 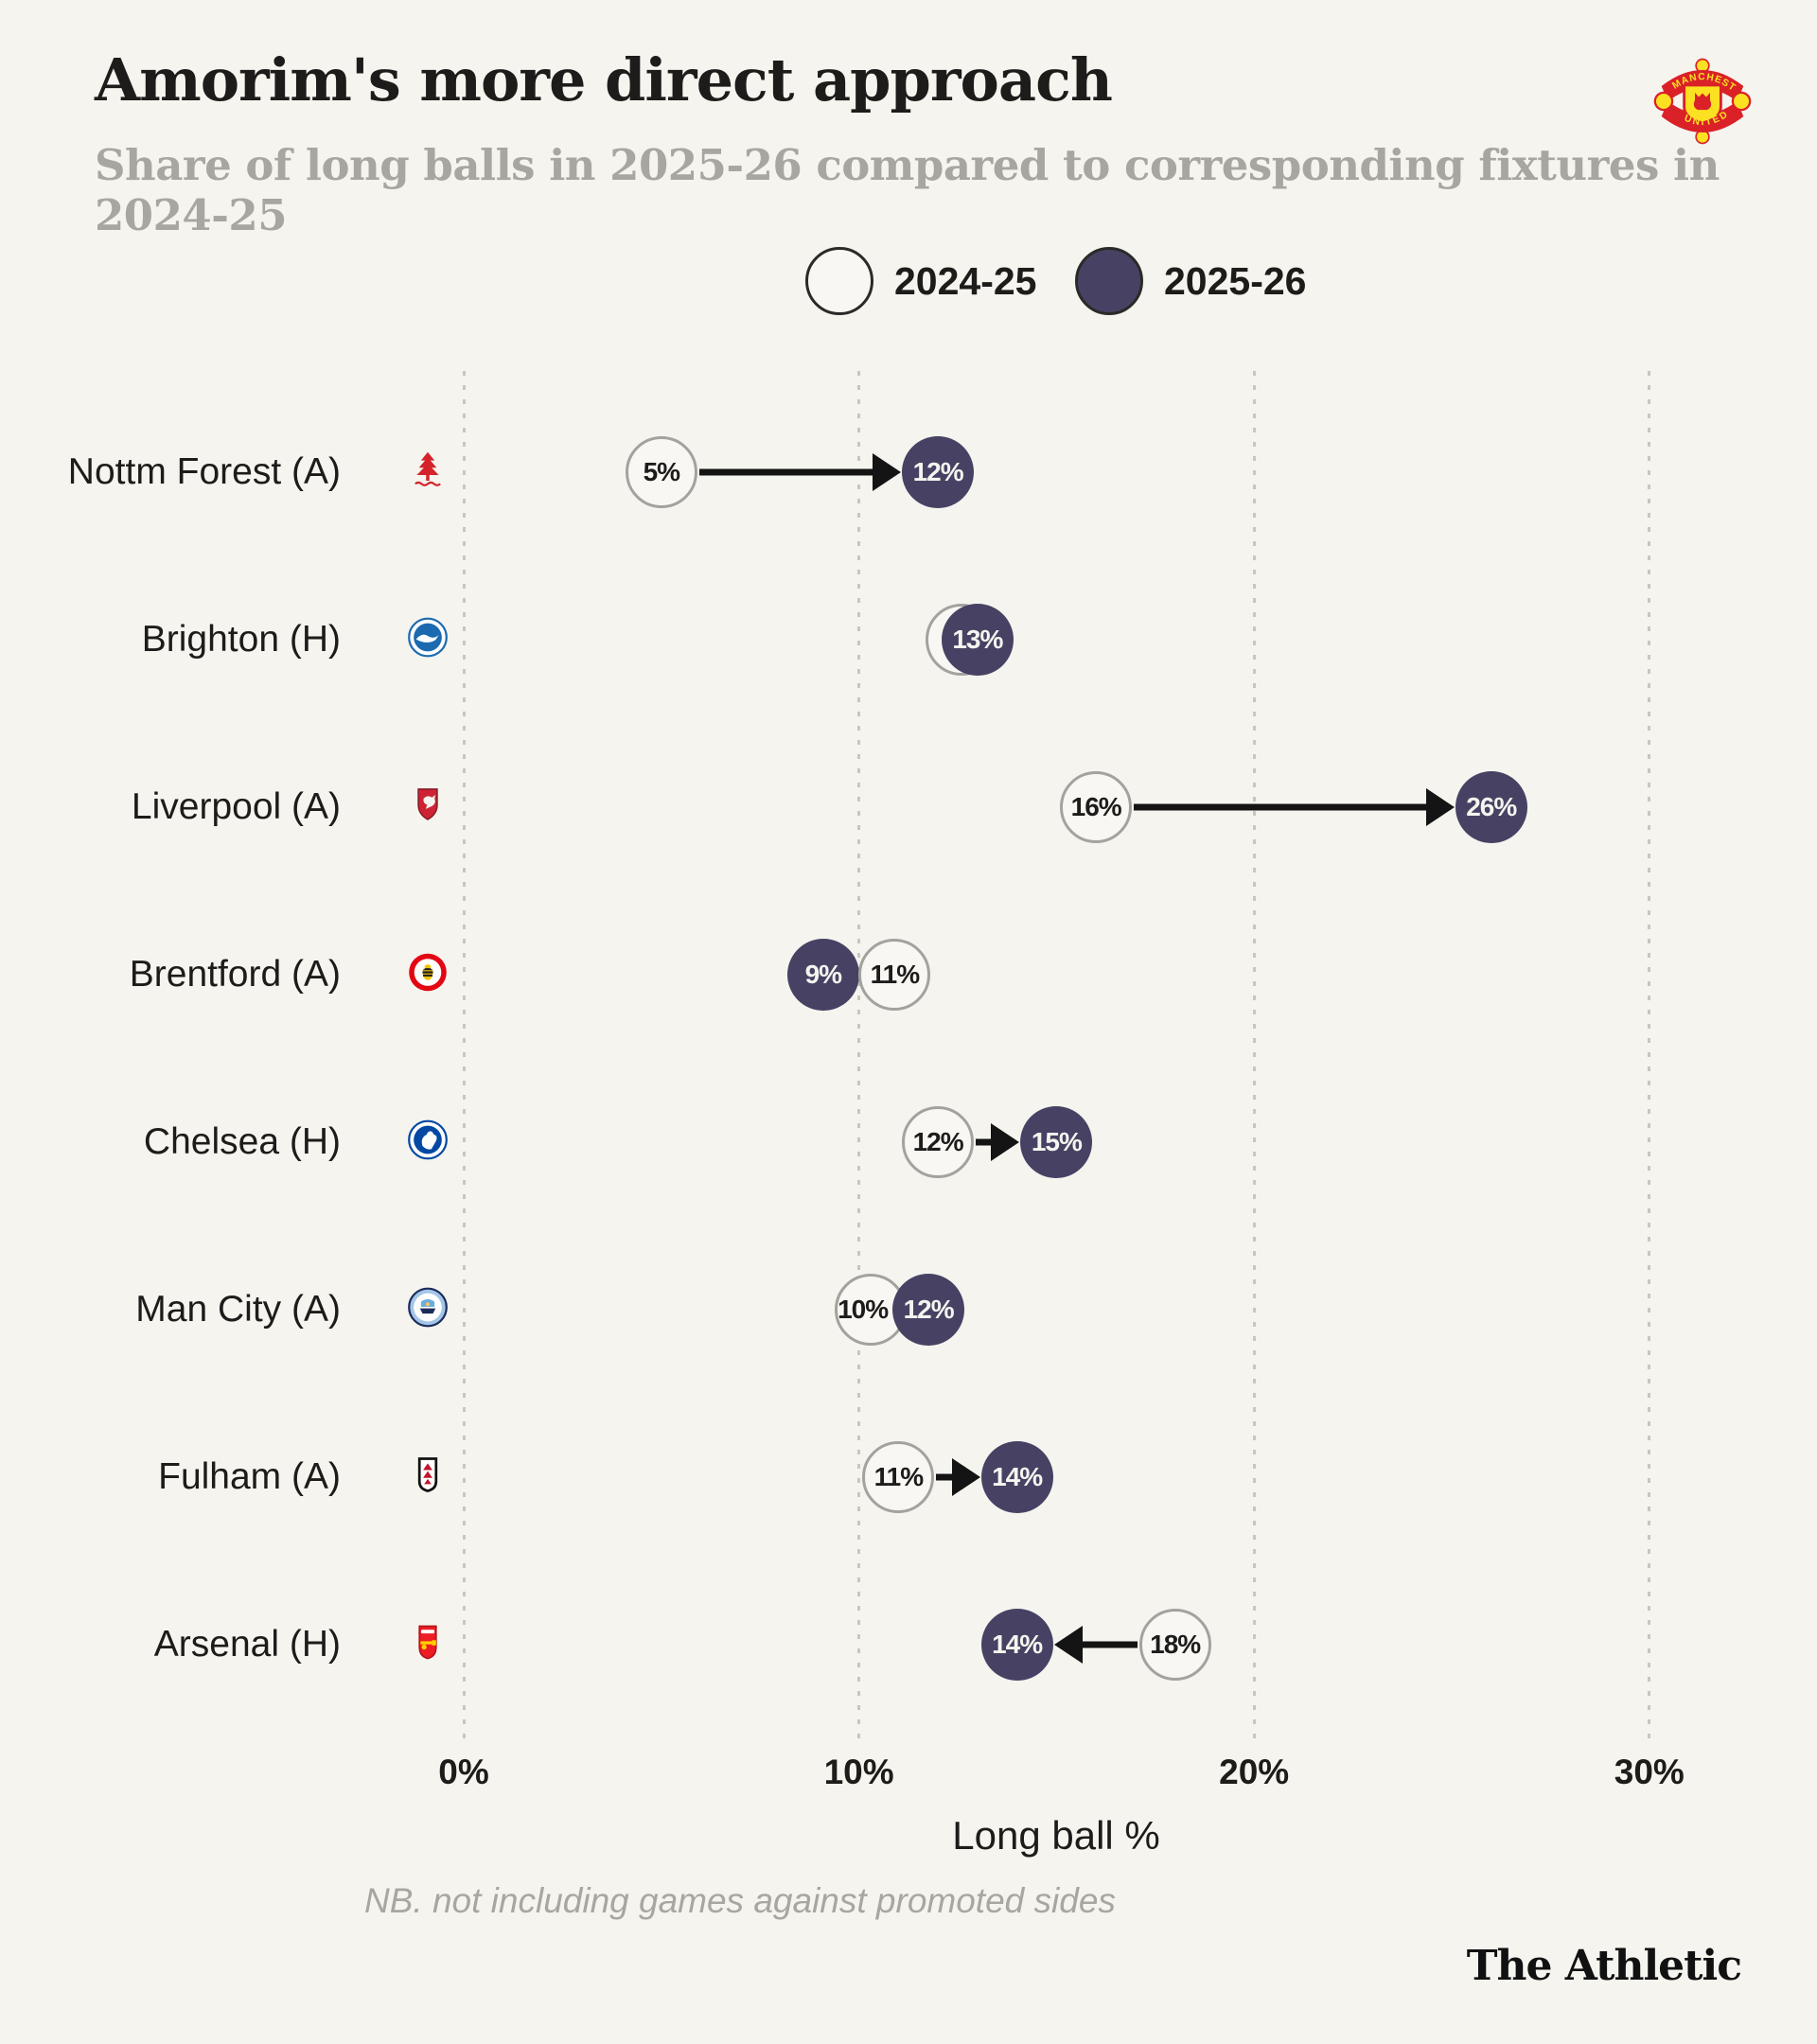 I want to click on chelsea-crest-icon, so click(x=428, y=1142).